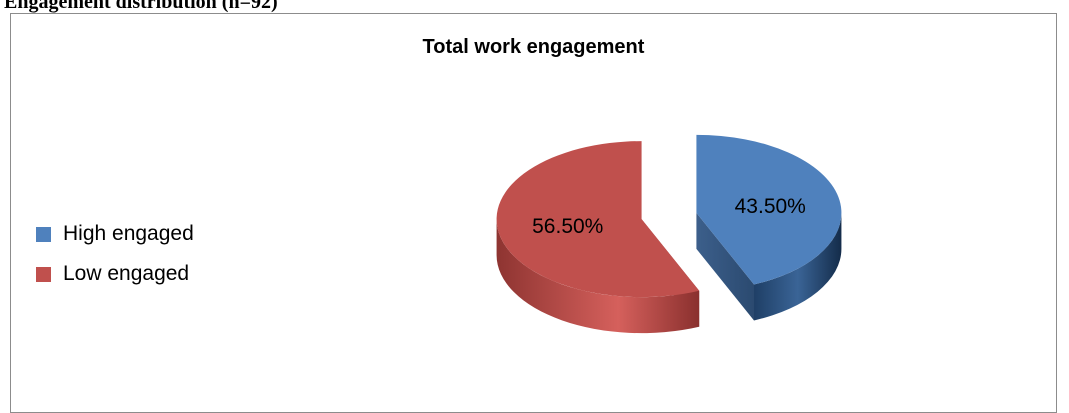  I want to click on legend: High engaged Low engaged, so click(115, 254).